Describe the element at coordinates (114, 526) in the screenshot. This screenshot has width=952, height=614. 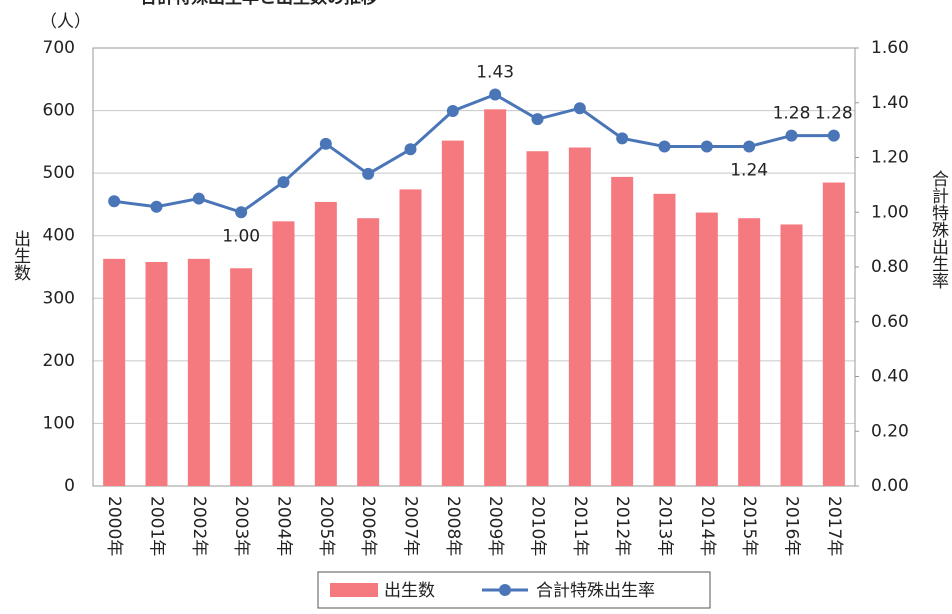
I see `x-tick-label: 2000年` at that location.